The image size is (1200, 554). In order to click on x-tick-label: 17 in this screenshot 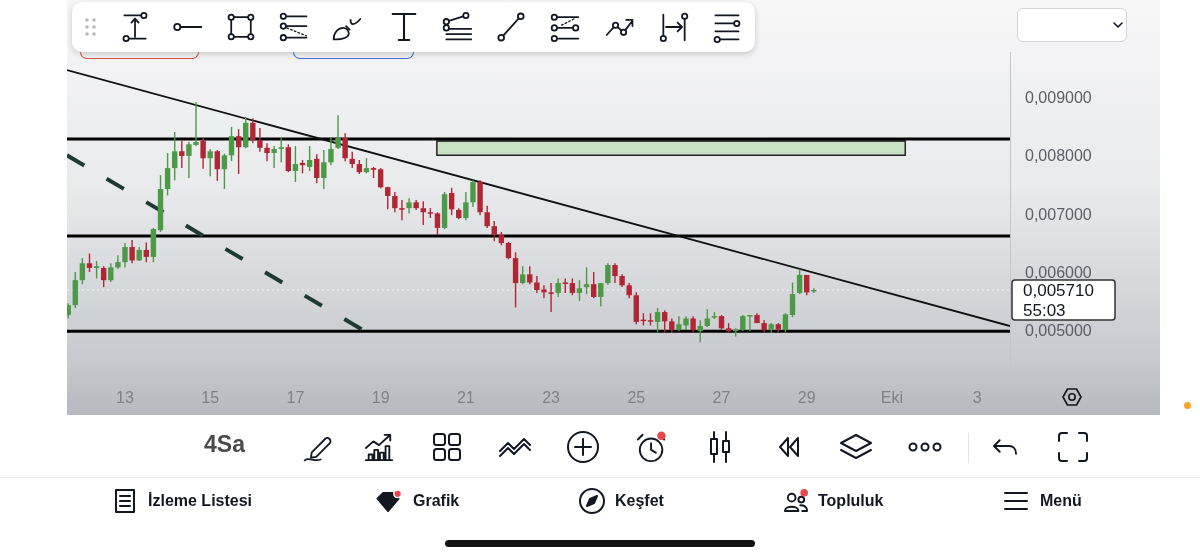, I will do `click(295, 398)`.